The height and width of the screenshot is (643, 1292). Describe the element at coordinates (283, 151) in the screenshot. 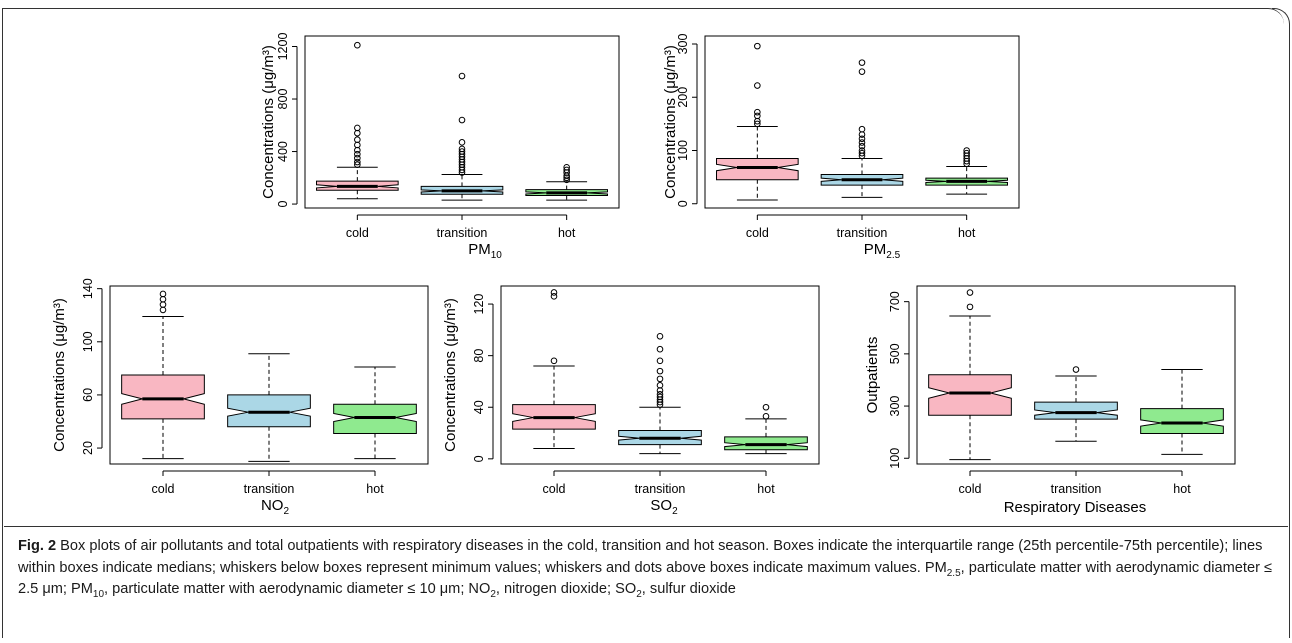

I see `y-tick-label: 400` at that location.